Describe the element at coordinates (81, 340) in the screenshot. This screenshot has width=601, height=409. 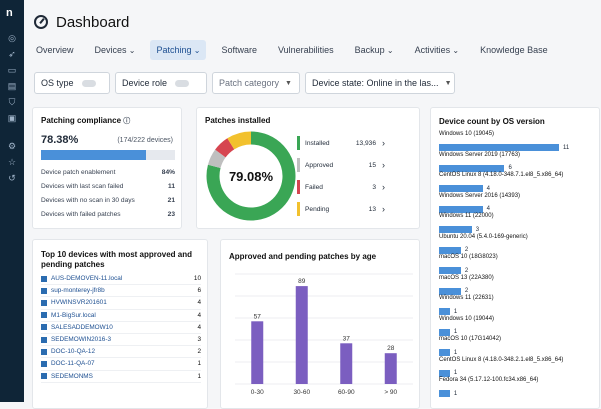
I see `device-name-link: SEDEMOWIN2016-3` at that location.